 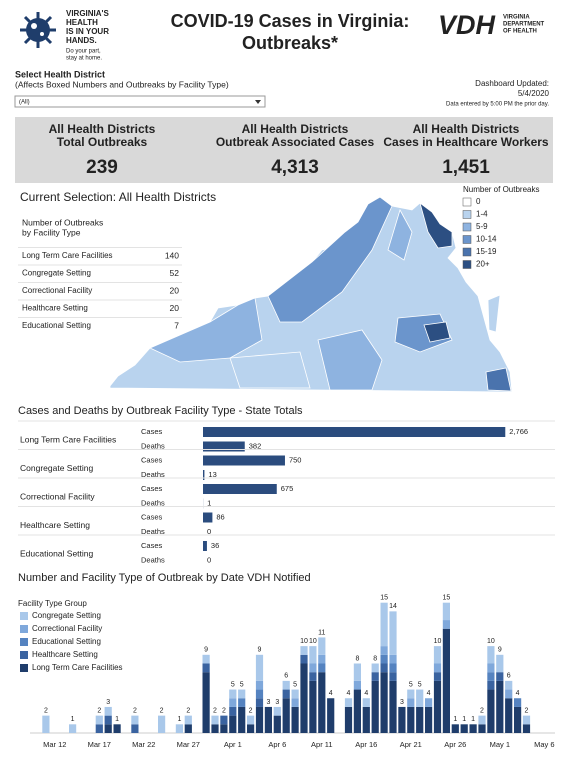 I want to click on updated-date: 5/4/2020, so click(x=534, y=93).